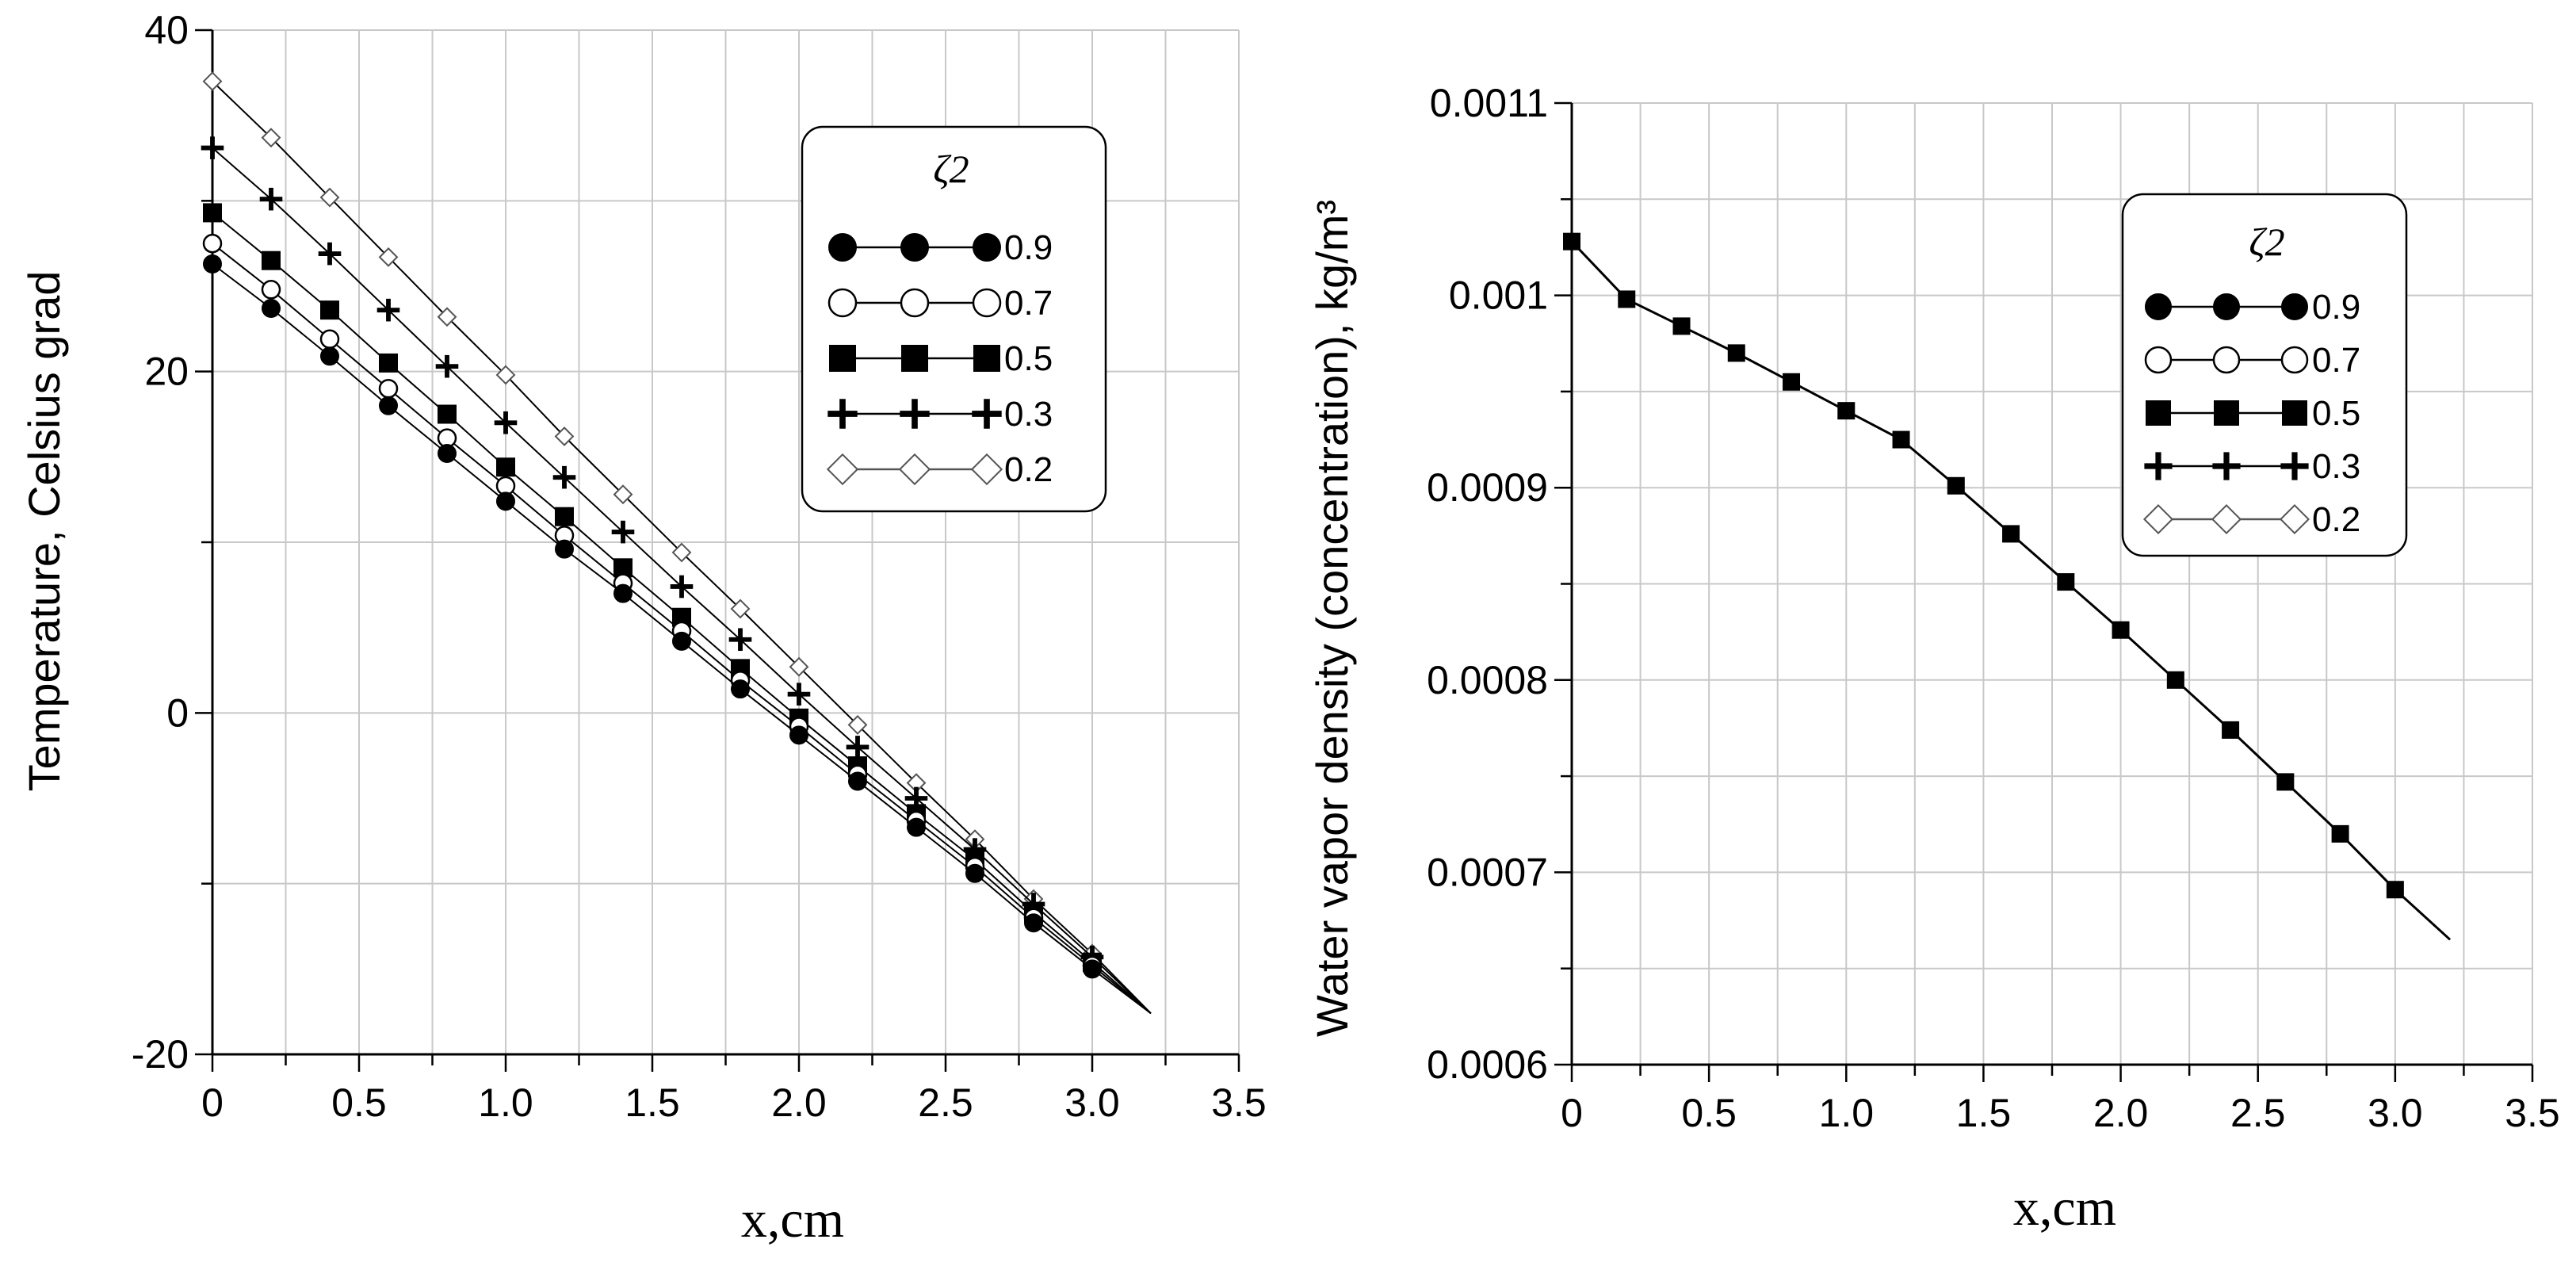  What do you see at coordinates (177, 712) in the screenshot?
I see `left-y-tick-label: 0` at bounding box center [177, 712].